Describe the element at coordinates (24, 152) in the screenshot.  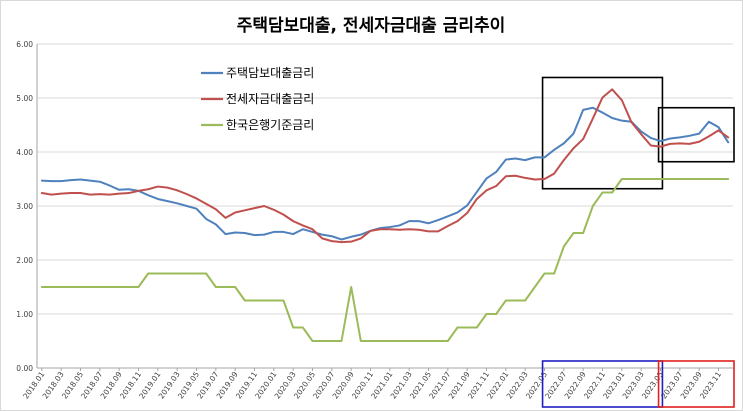
I see `y-tick-label: 4.00` at that location.